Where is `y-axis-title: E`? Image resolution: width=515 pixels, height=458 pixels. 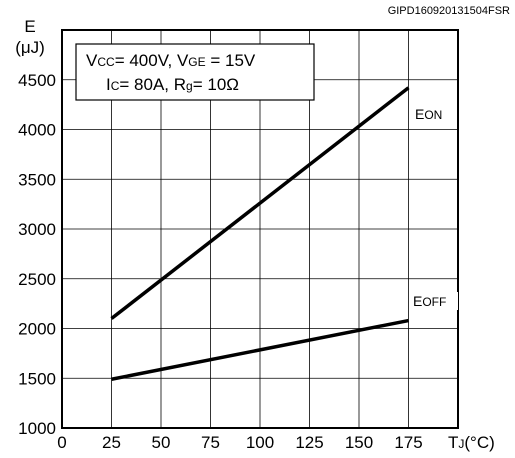 y-axis-title: E is located at coordinates (29, 26).